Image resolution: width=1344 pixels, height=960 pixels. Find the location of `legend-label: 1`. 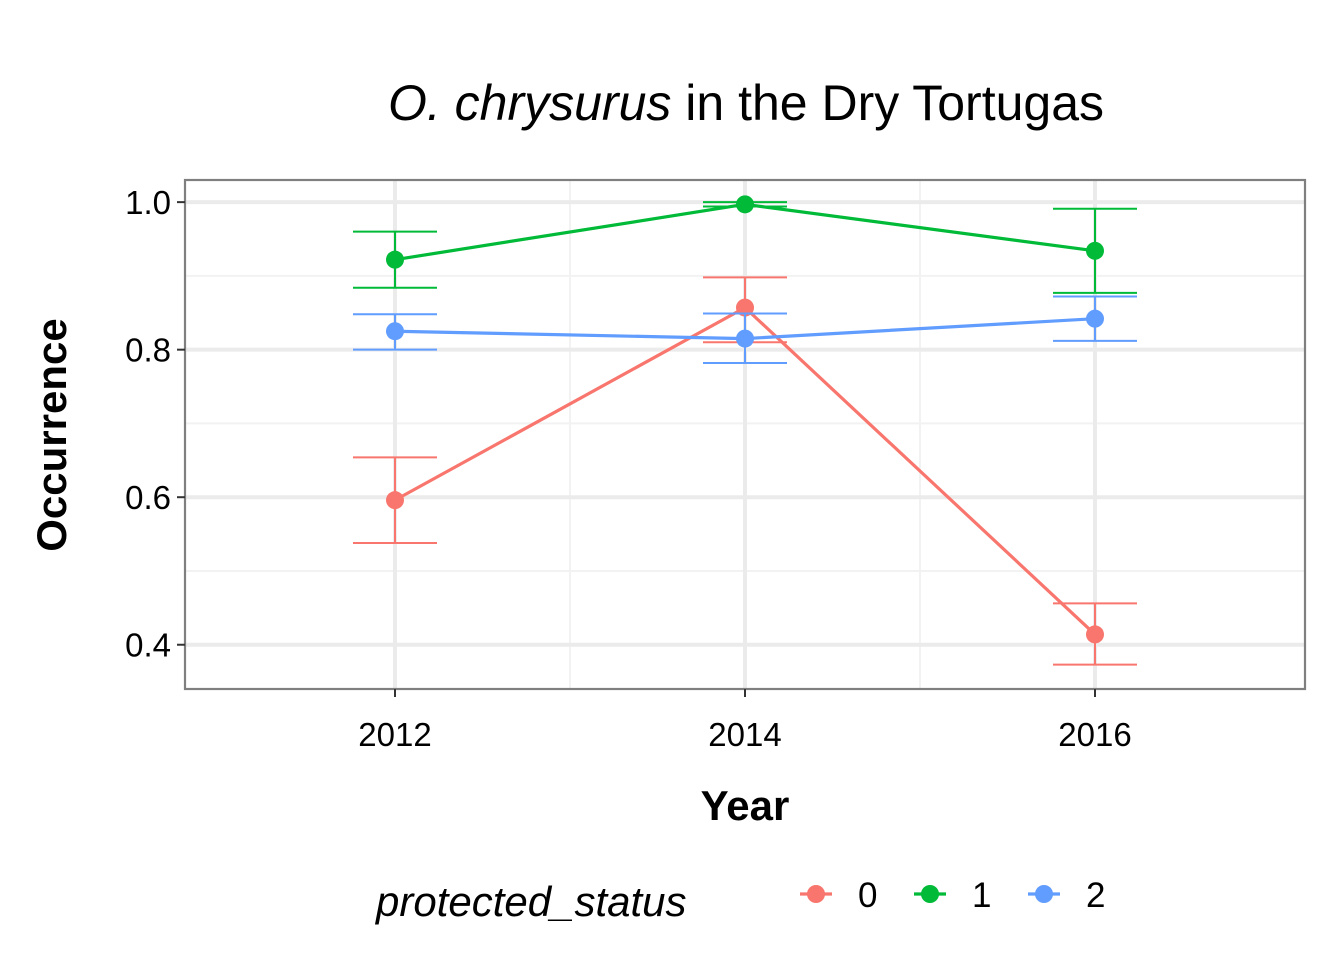

legend-label: 1 is located at coordinates (981, 895).